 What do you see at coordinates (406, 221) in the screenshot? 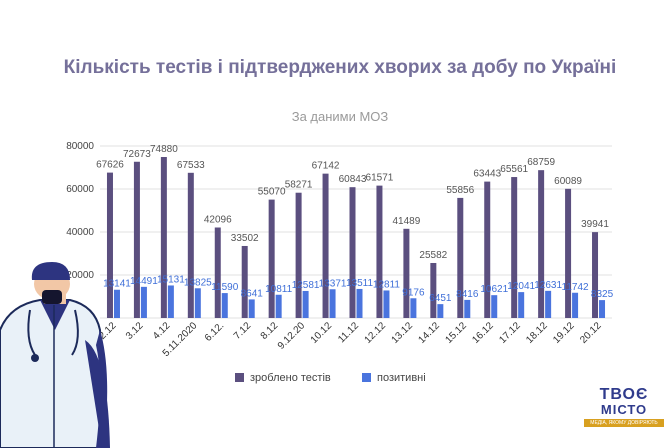
I see `data-label-tests: 41489` at bounding box center [406, 221].